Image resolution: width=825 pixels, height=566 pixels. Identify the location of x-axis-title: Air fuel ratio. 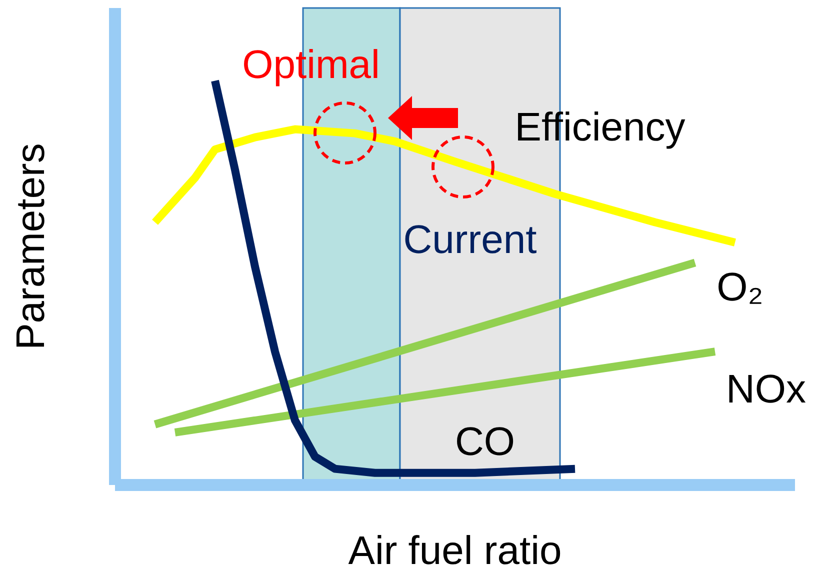
(455, 547).